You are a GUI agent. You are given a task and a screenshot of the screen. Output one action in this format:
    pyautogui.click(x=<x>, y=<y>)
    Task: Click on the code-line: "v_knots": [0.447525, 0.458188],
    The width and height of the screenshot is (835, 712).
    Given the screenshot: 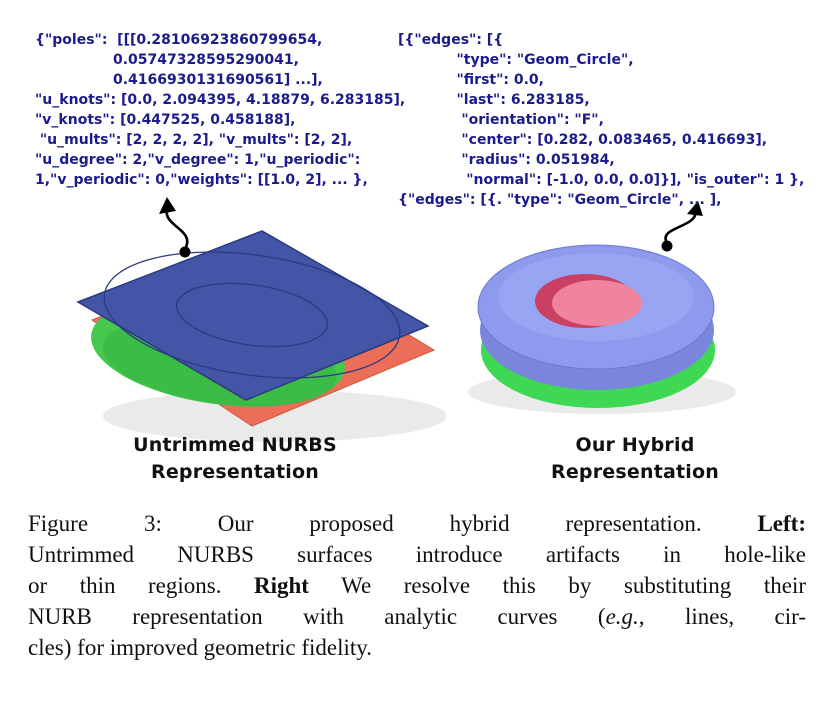 What is the action you would take?
    pyautogui.click(x=165, y=120)
    